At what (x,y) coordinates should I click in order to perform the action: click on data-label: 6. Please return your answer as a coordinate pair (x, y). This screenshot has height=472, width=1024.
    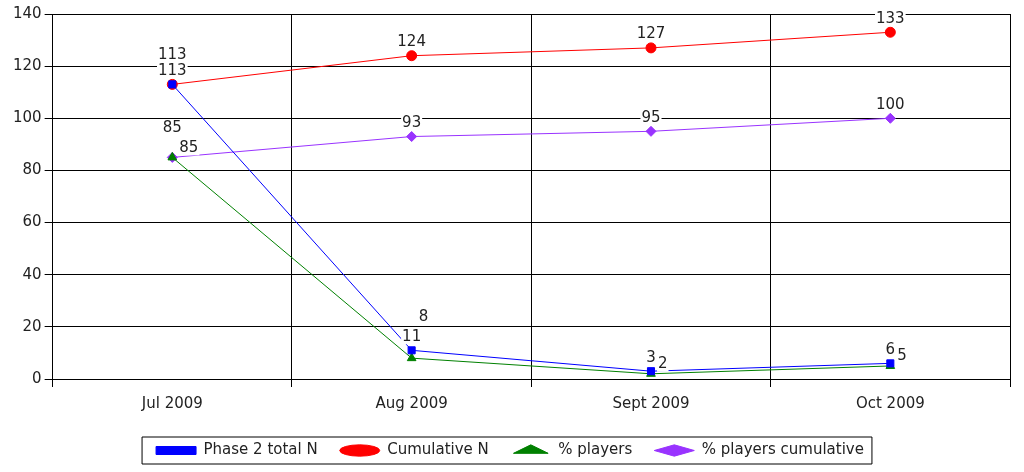
    Looking at the image, I should click on (890, 348).